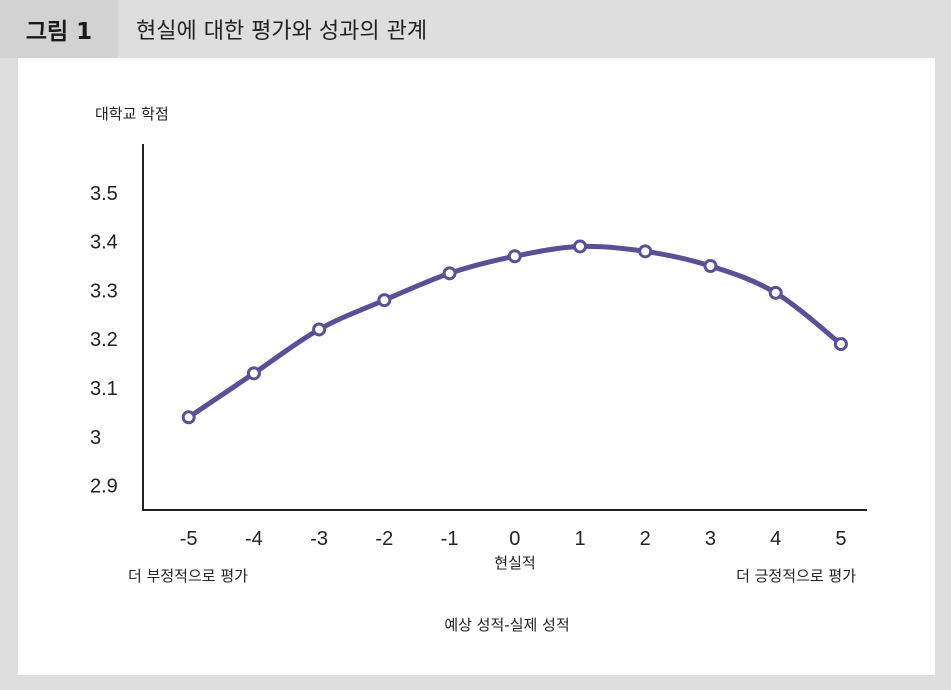  What do you see at coordinates (104, 487) in the screenshot?
I see `y-tick-label: 2.9` at bounding box center [104, 487].